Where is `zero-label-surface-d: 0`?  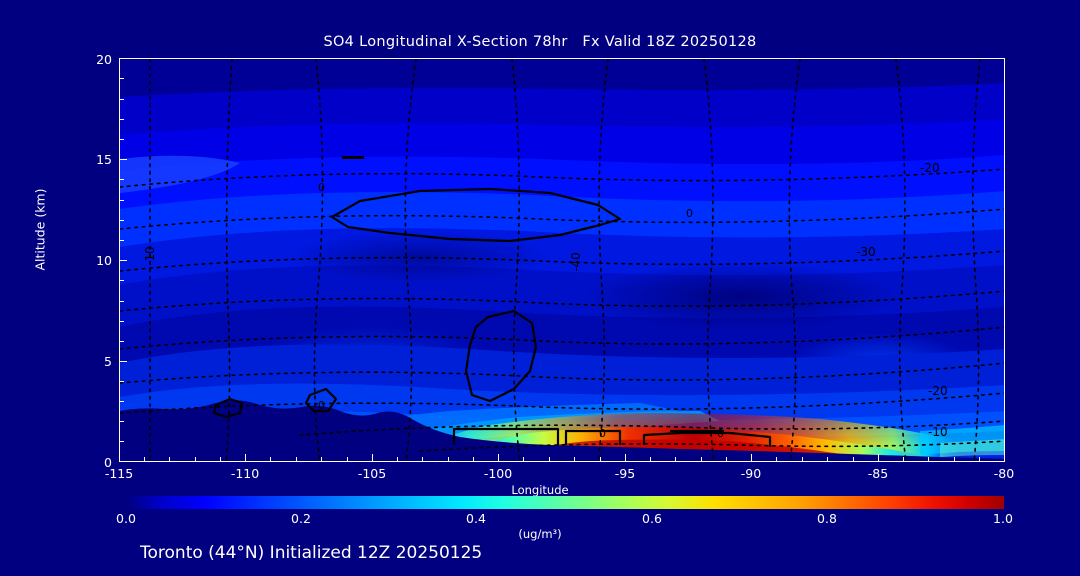 zero-label-surface-d: 0 is located at coordinates (720, 433).